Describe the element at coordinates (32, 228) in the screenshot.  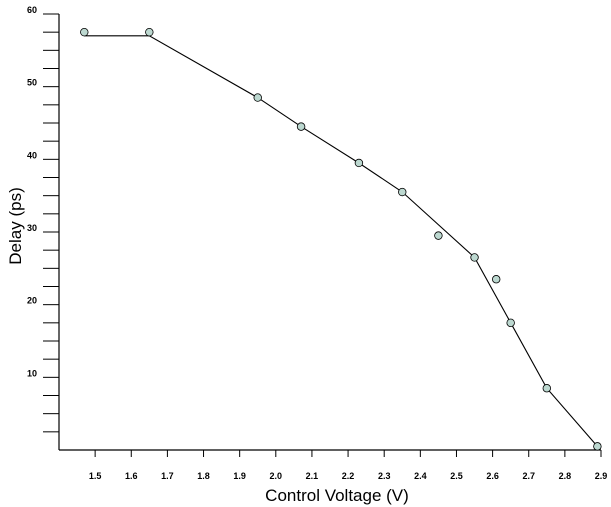
I see `y-tick-label: 30` at that location.